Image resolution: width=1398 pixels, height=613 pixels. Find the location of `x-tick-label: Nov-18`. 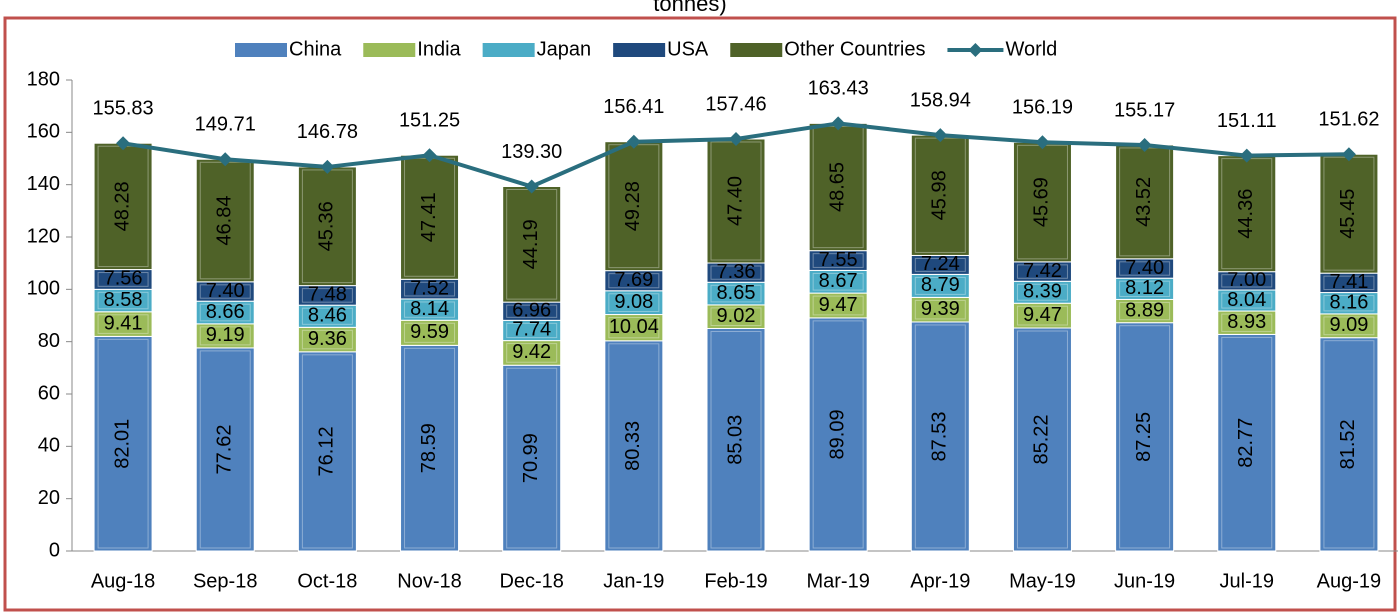

x-tick-label: Nov-18 is located at coordinates (429, 581).